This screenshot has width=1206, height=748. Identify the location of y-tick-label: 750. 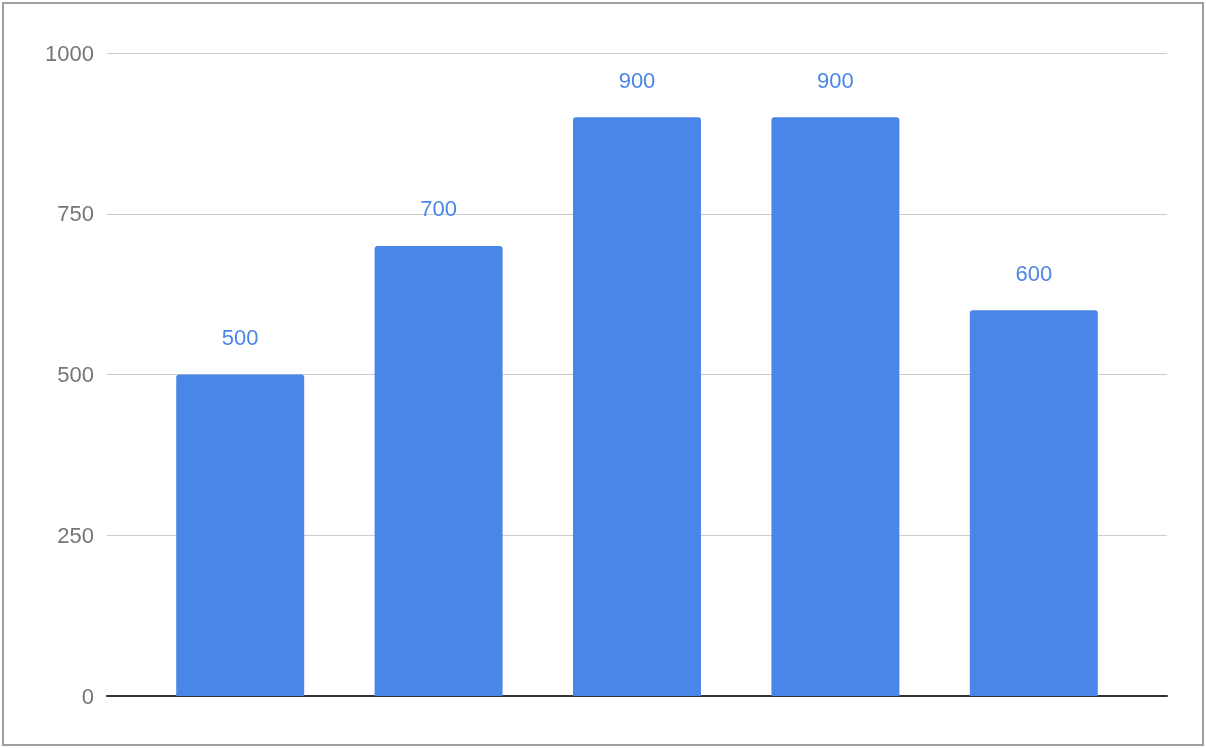
(75, 214).